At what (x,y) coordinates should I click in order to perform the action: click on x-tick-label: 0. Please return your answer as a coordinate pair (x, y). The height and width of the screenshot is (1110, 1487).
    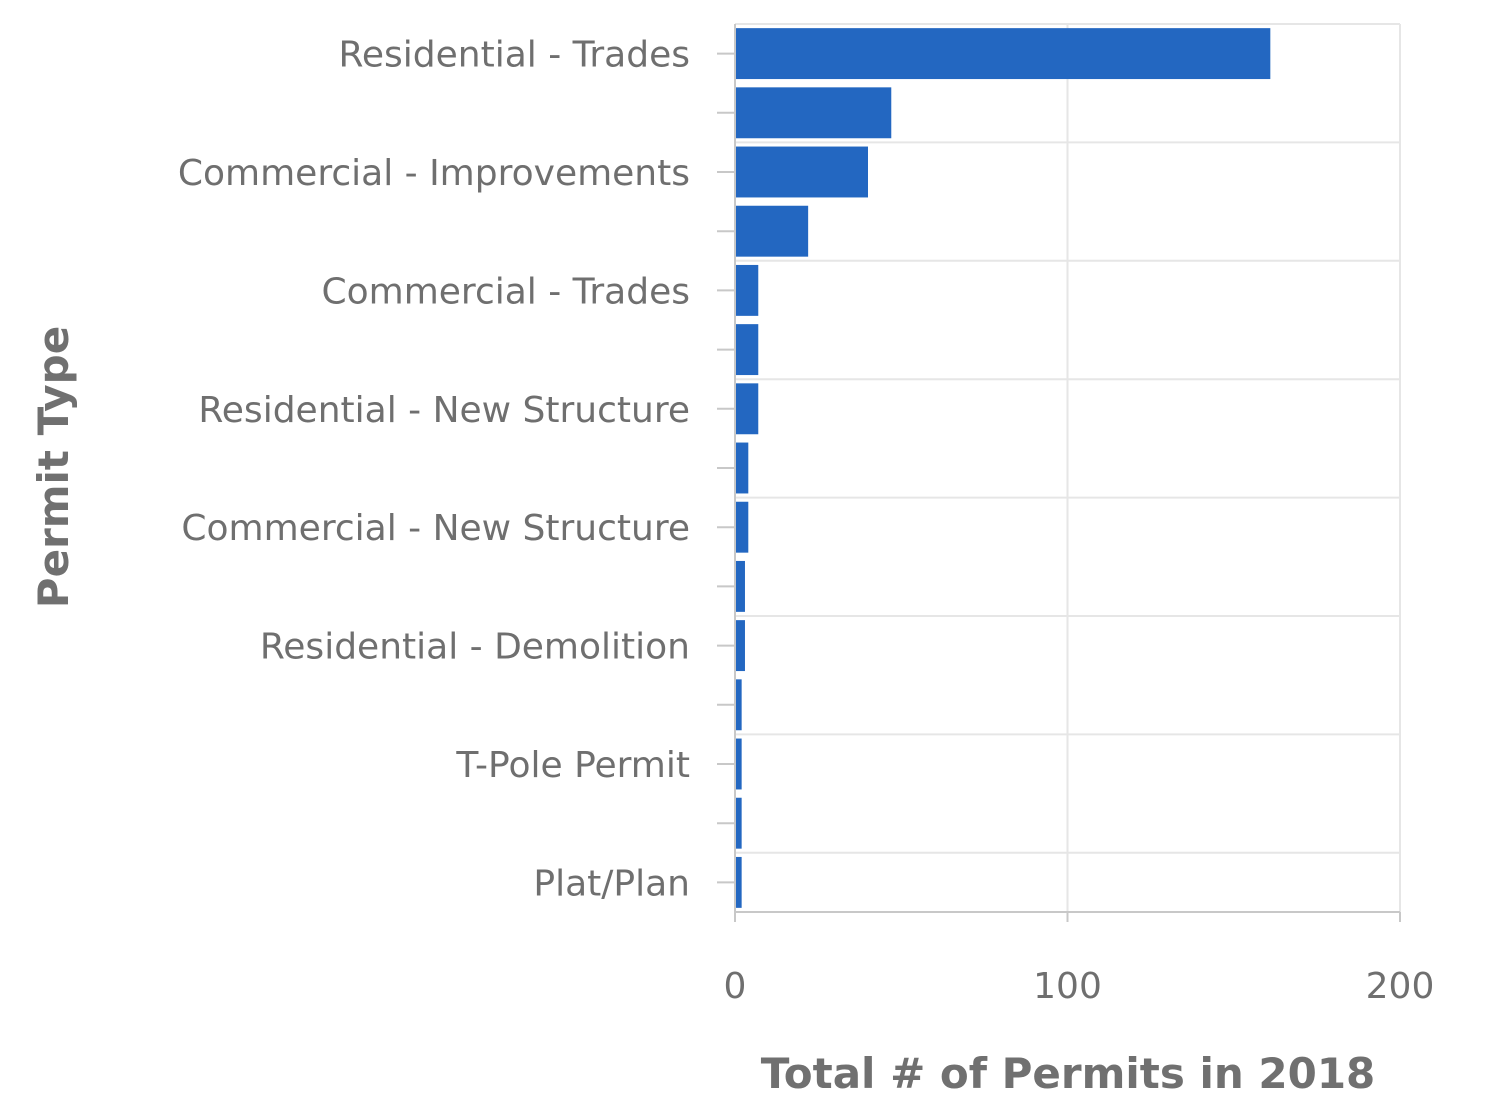
    Looking at the image, I should click on (735, 986).